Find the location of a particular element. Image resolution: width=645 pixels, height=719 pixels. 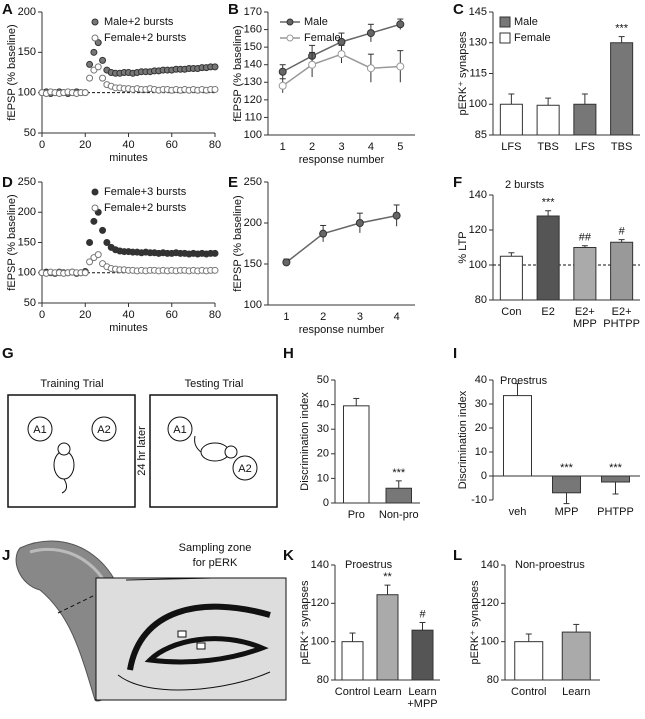

y-tick-label: 50 is located at coordinates (30, 133).